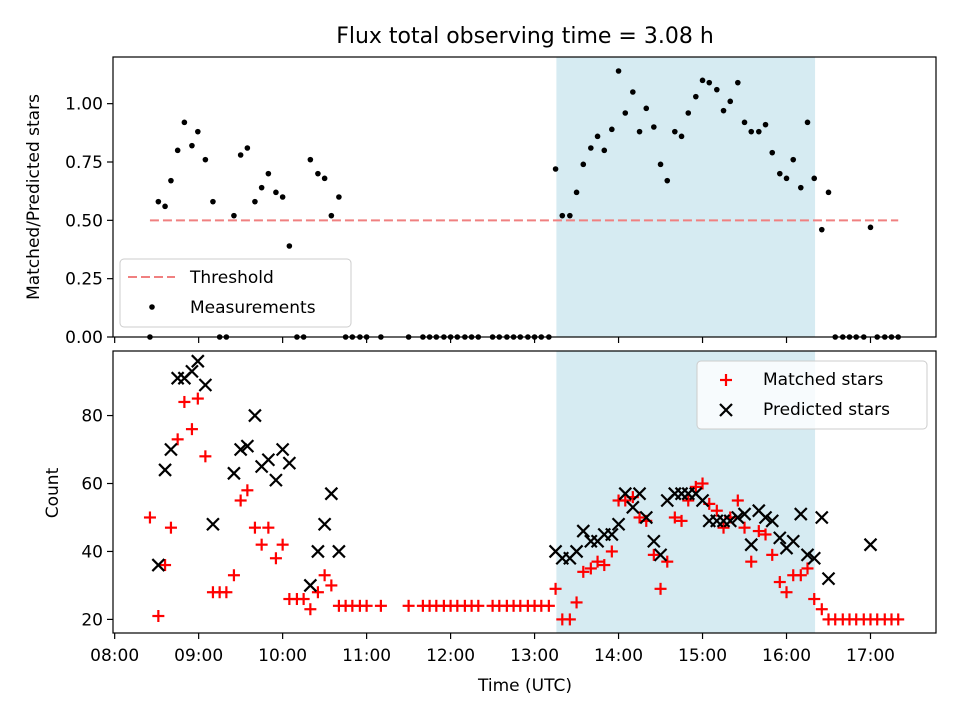 Image resolution: width=960 pixels, height=720 pixels. I want to click on count-y-axis-label: Count, so click(53, 492).